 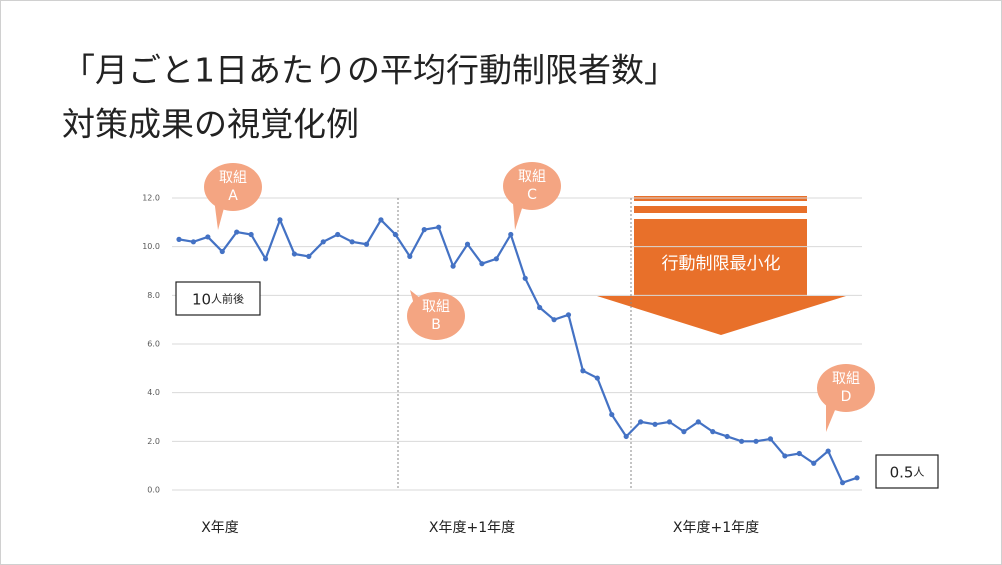 What do you see at coordinates (902, 472) in the screenshot?
I see `note-box-part: 0.5` at bounding box center [902, 472].